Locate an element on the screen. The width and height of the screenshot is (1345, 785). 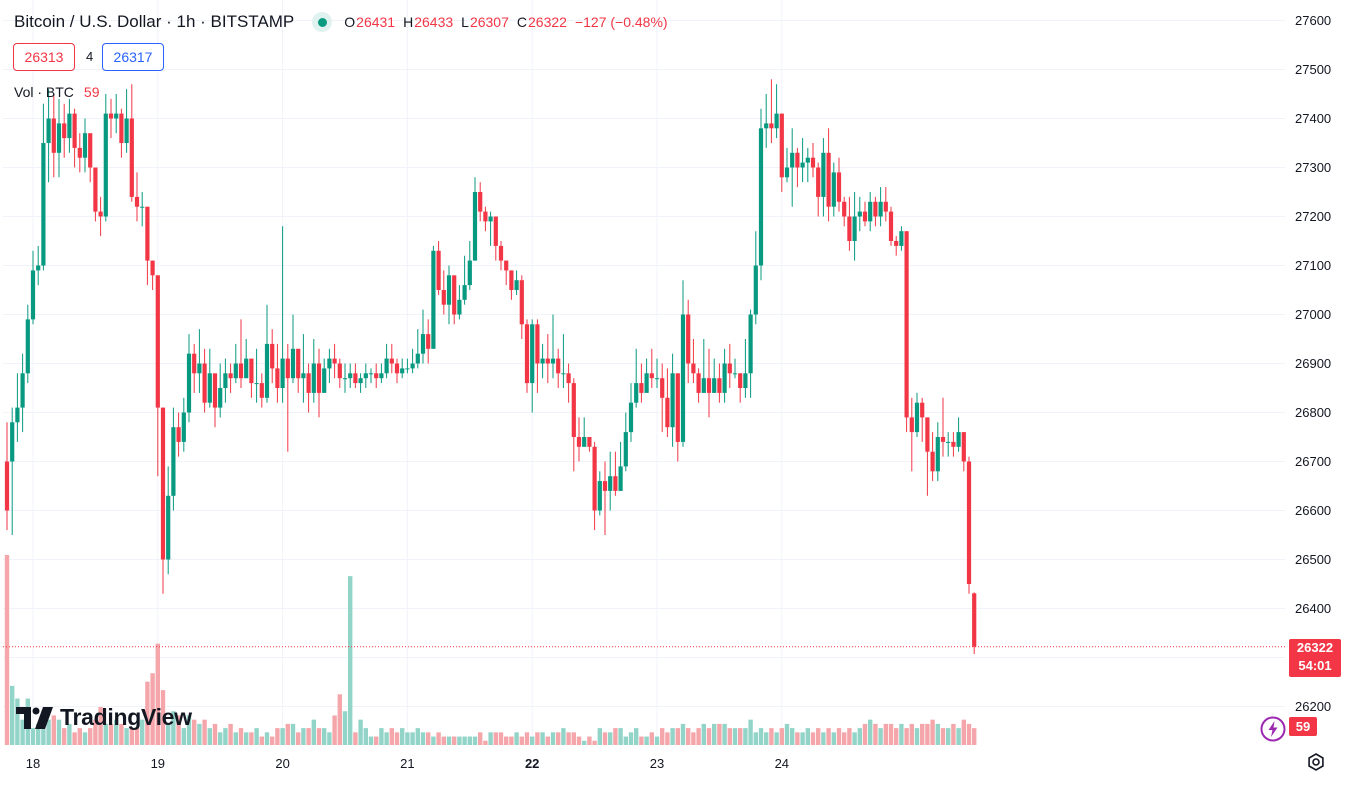
high-label: H is located at coordinates (408, 22).